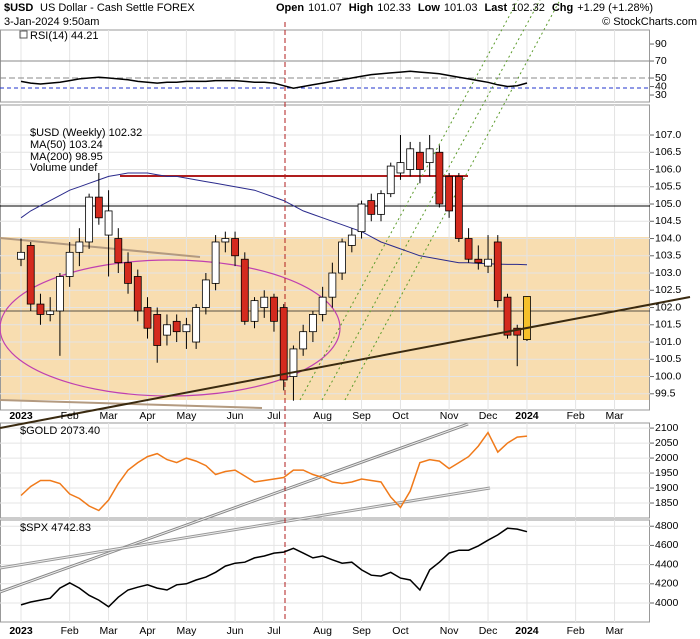 This screenshot has height=639, width=700. I want to click on x-tick-label: Dec, so click(488, 416).